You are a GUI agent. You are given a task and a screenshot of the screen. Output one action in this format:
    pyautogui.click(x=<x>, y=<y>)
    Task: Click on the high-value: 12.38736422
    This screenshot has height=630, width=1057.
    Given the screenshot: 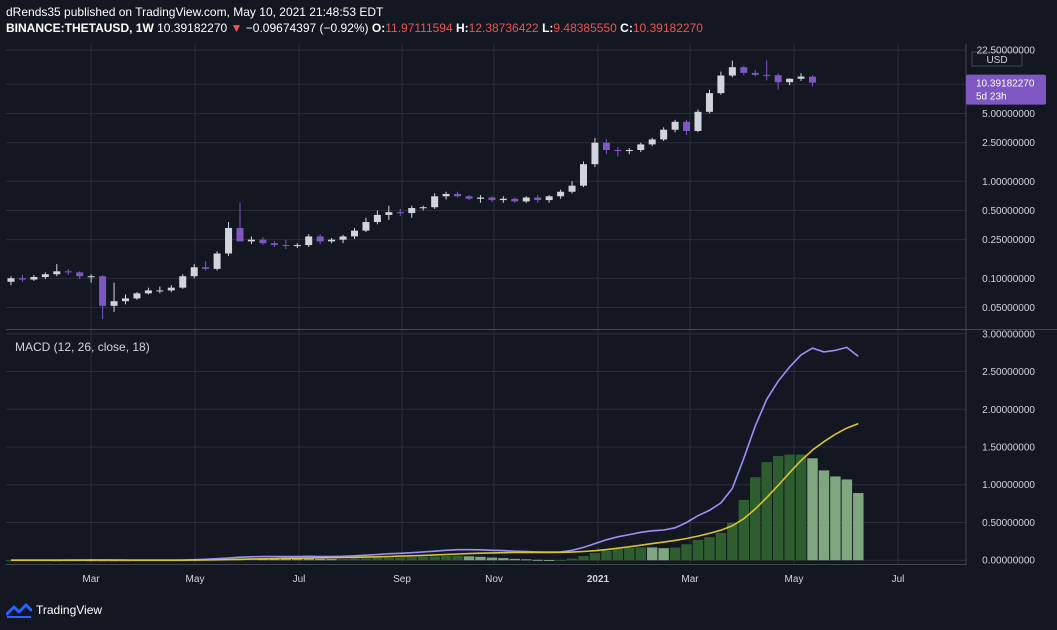 What is the action you would take?
    pyautogui.click(x=503, y=28)
    